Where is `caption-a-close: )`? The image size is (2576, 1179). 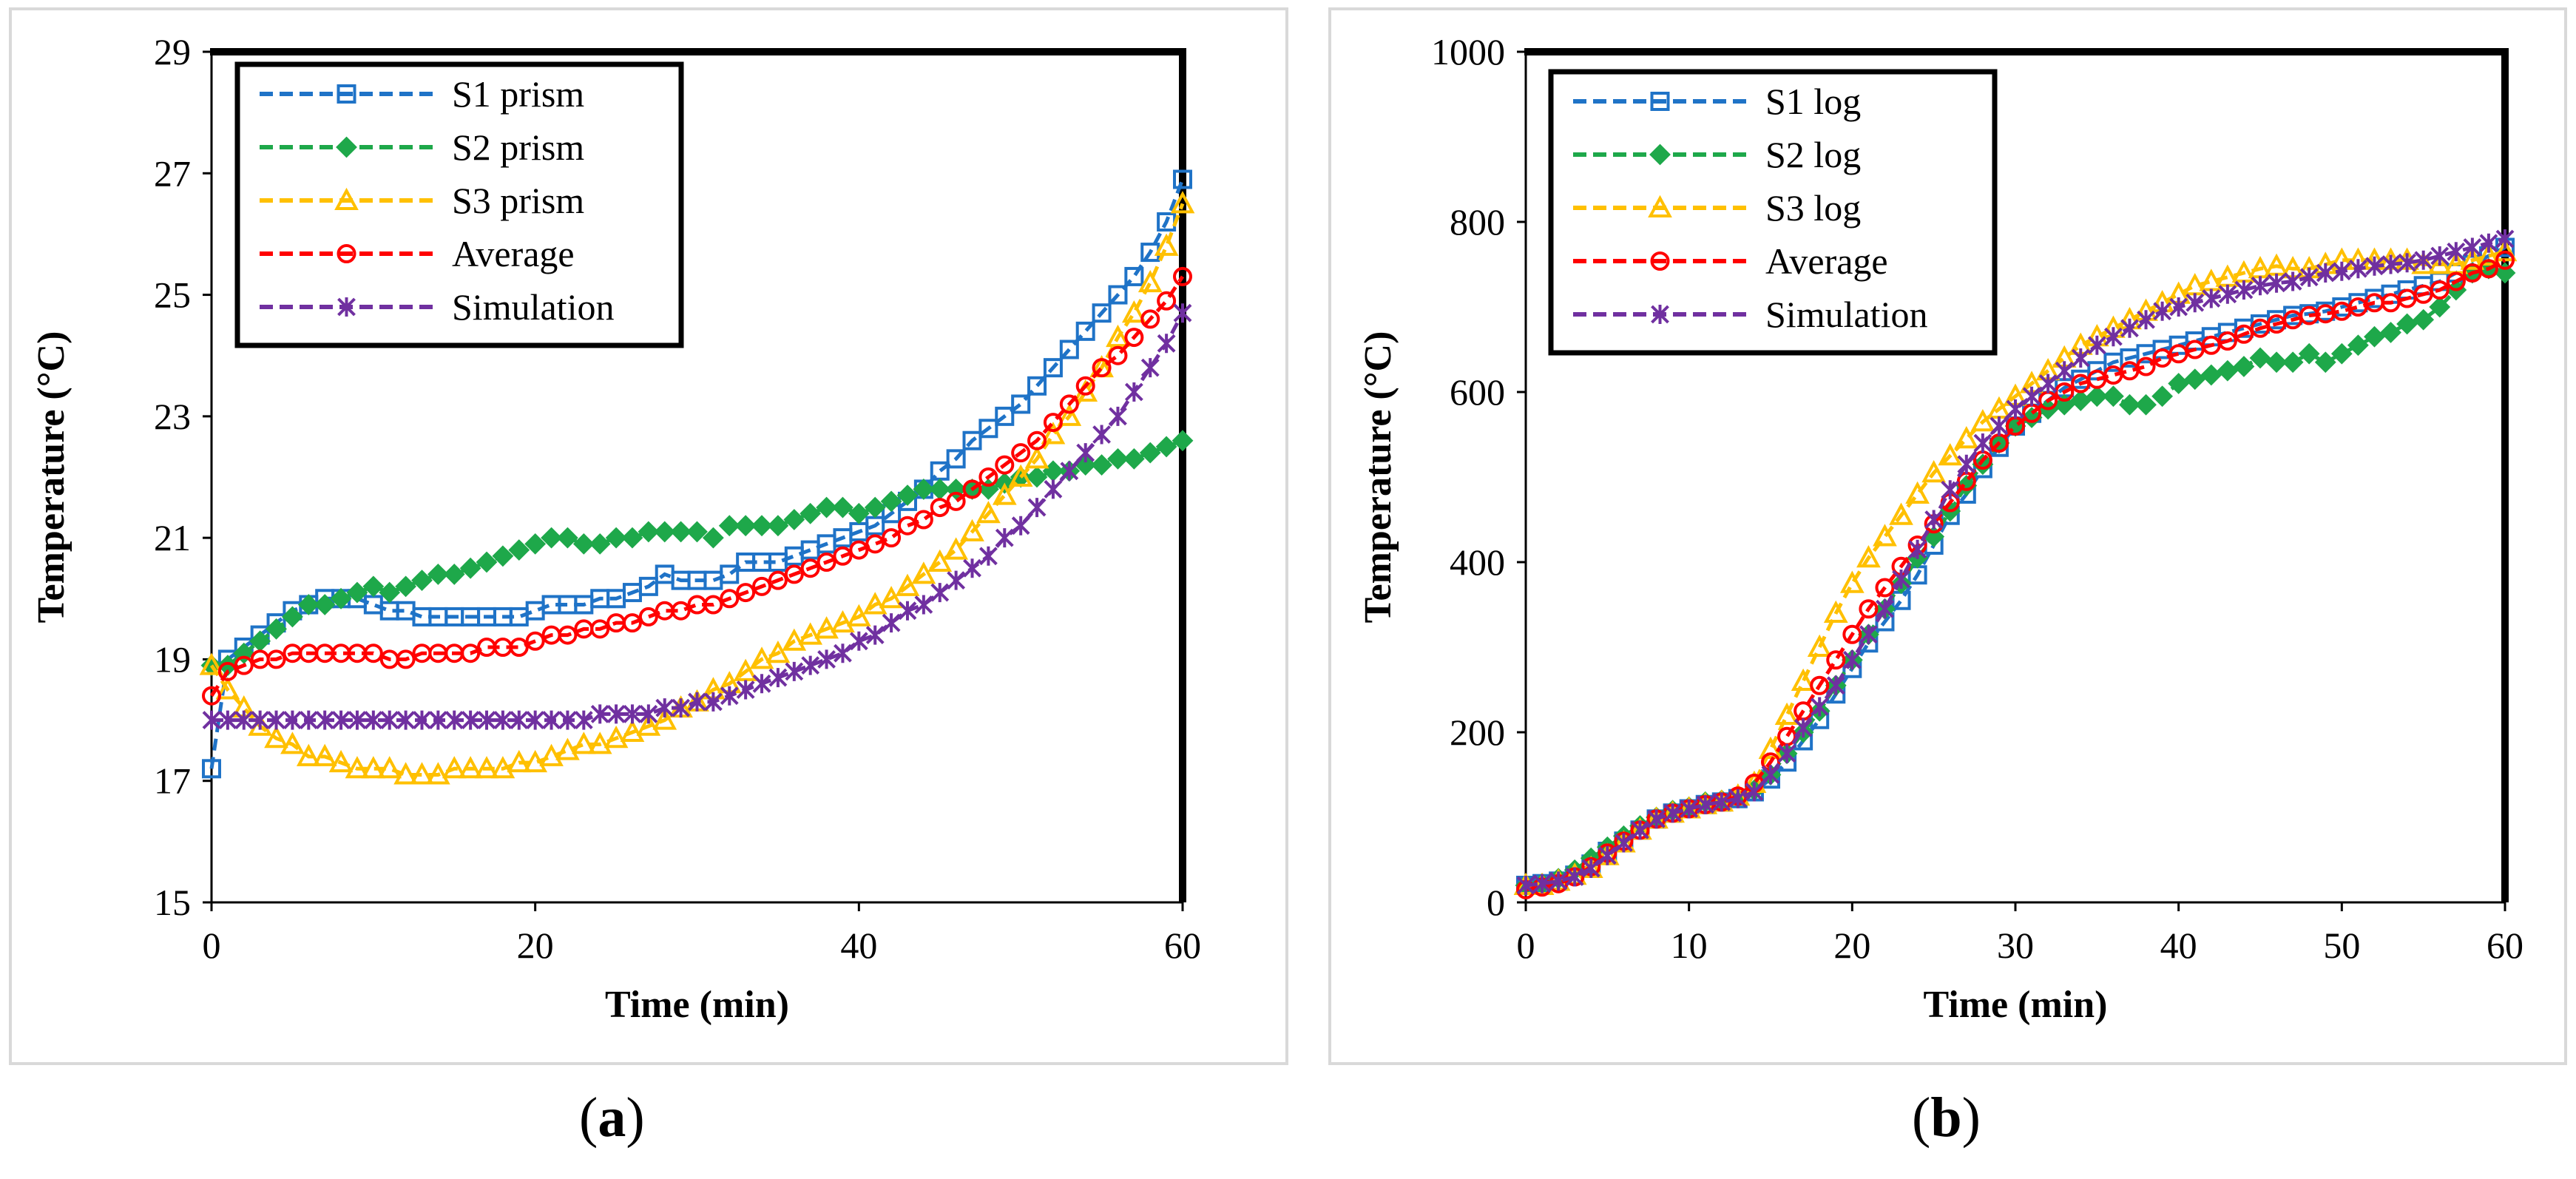 caption-a-close: ) is located at coordinates (635, 1118).